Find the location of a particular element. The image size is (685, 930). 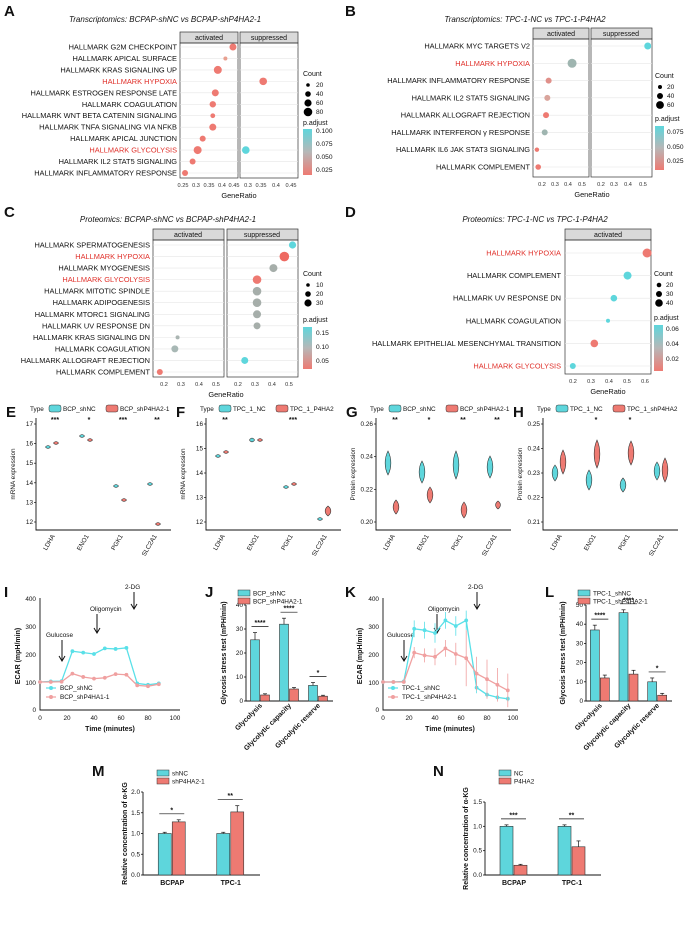

panel-i-xlabel: Time (minutes) is located at coordinates (110, 729).